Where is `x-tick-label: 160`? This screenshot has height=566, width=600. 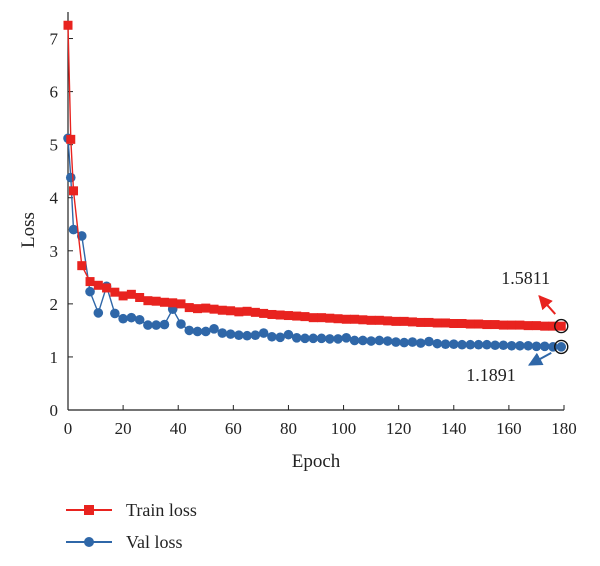 x-tick-label: 160 is located at coordinates (509, 428).